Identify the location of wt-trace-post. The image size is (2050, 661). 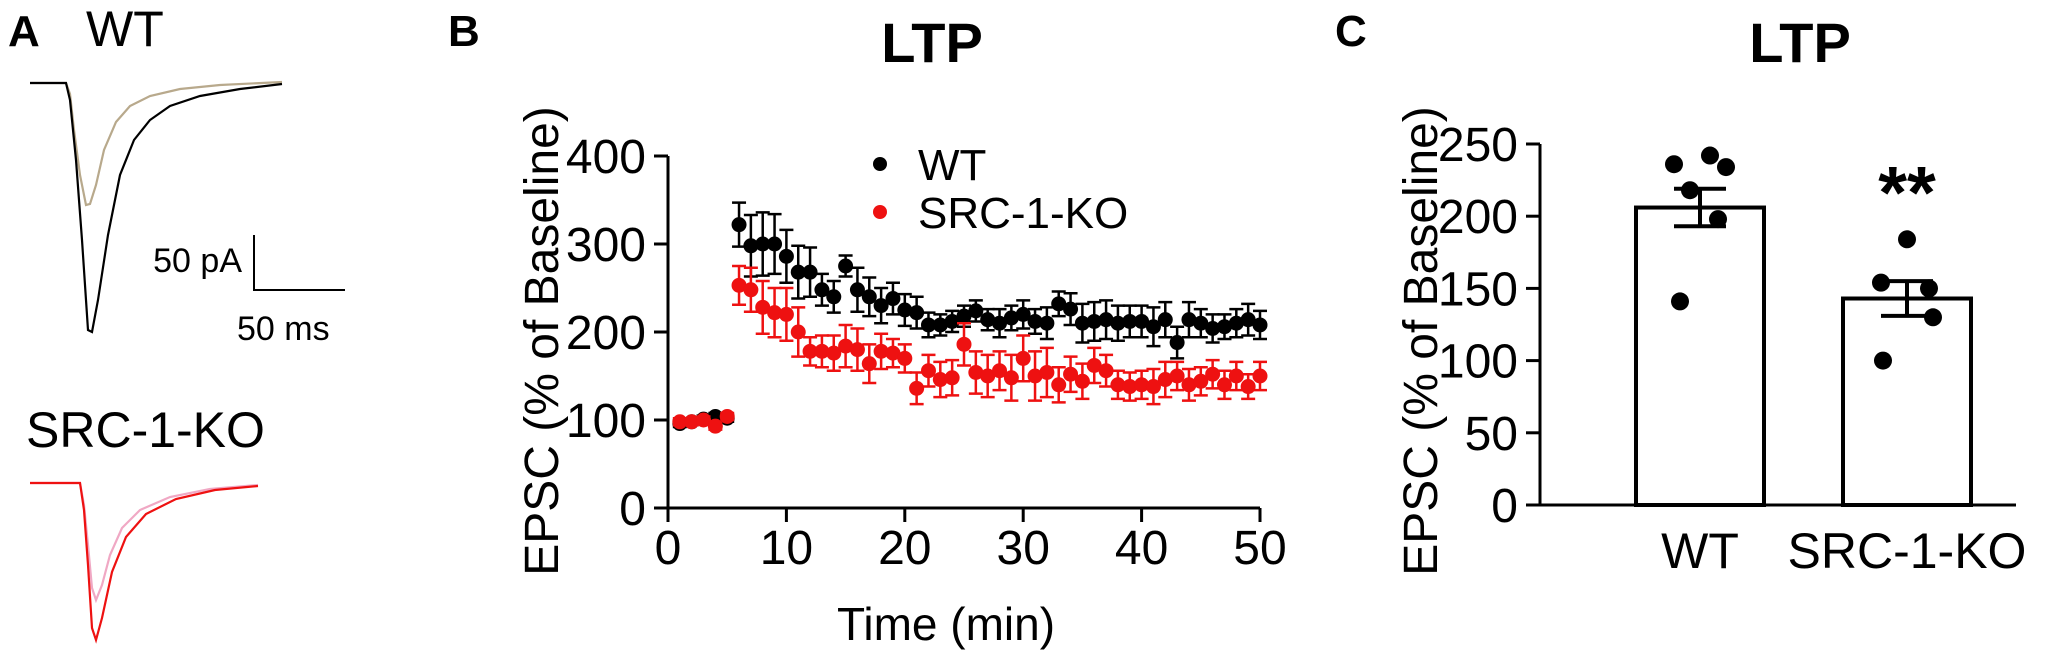
(156, 207).